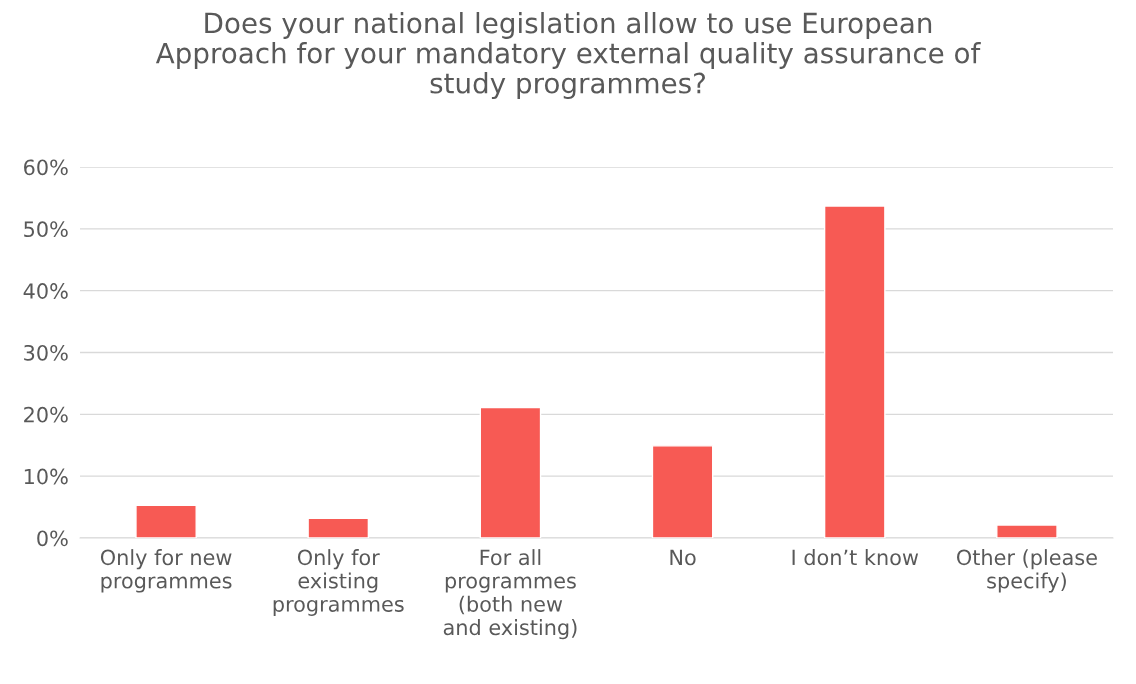  Describe the element at coordinates (166, 571) in the screenshot. I see `x-tick-label: Only for new programmes` at that location.